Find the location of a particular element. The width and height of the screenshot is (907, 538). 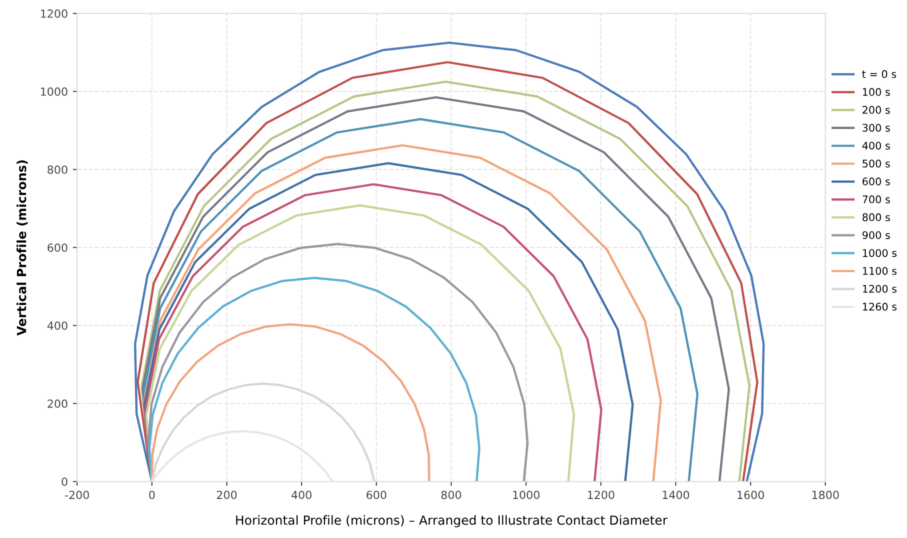

legend-label: 400 s is located at coordinates (876, 146).